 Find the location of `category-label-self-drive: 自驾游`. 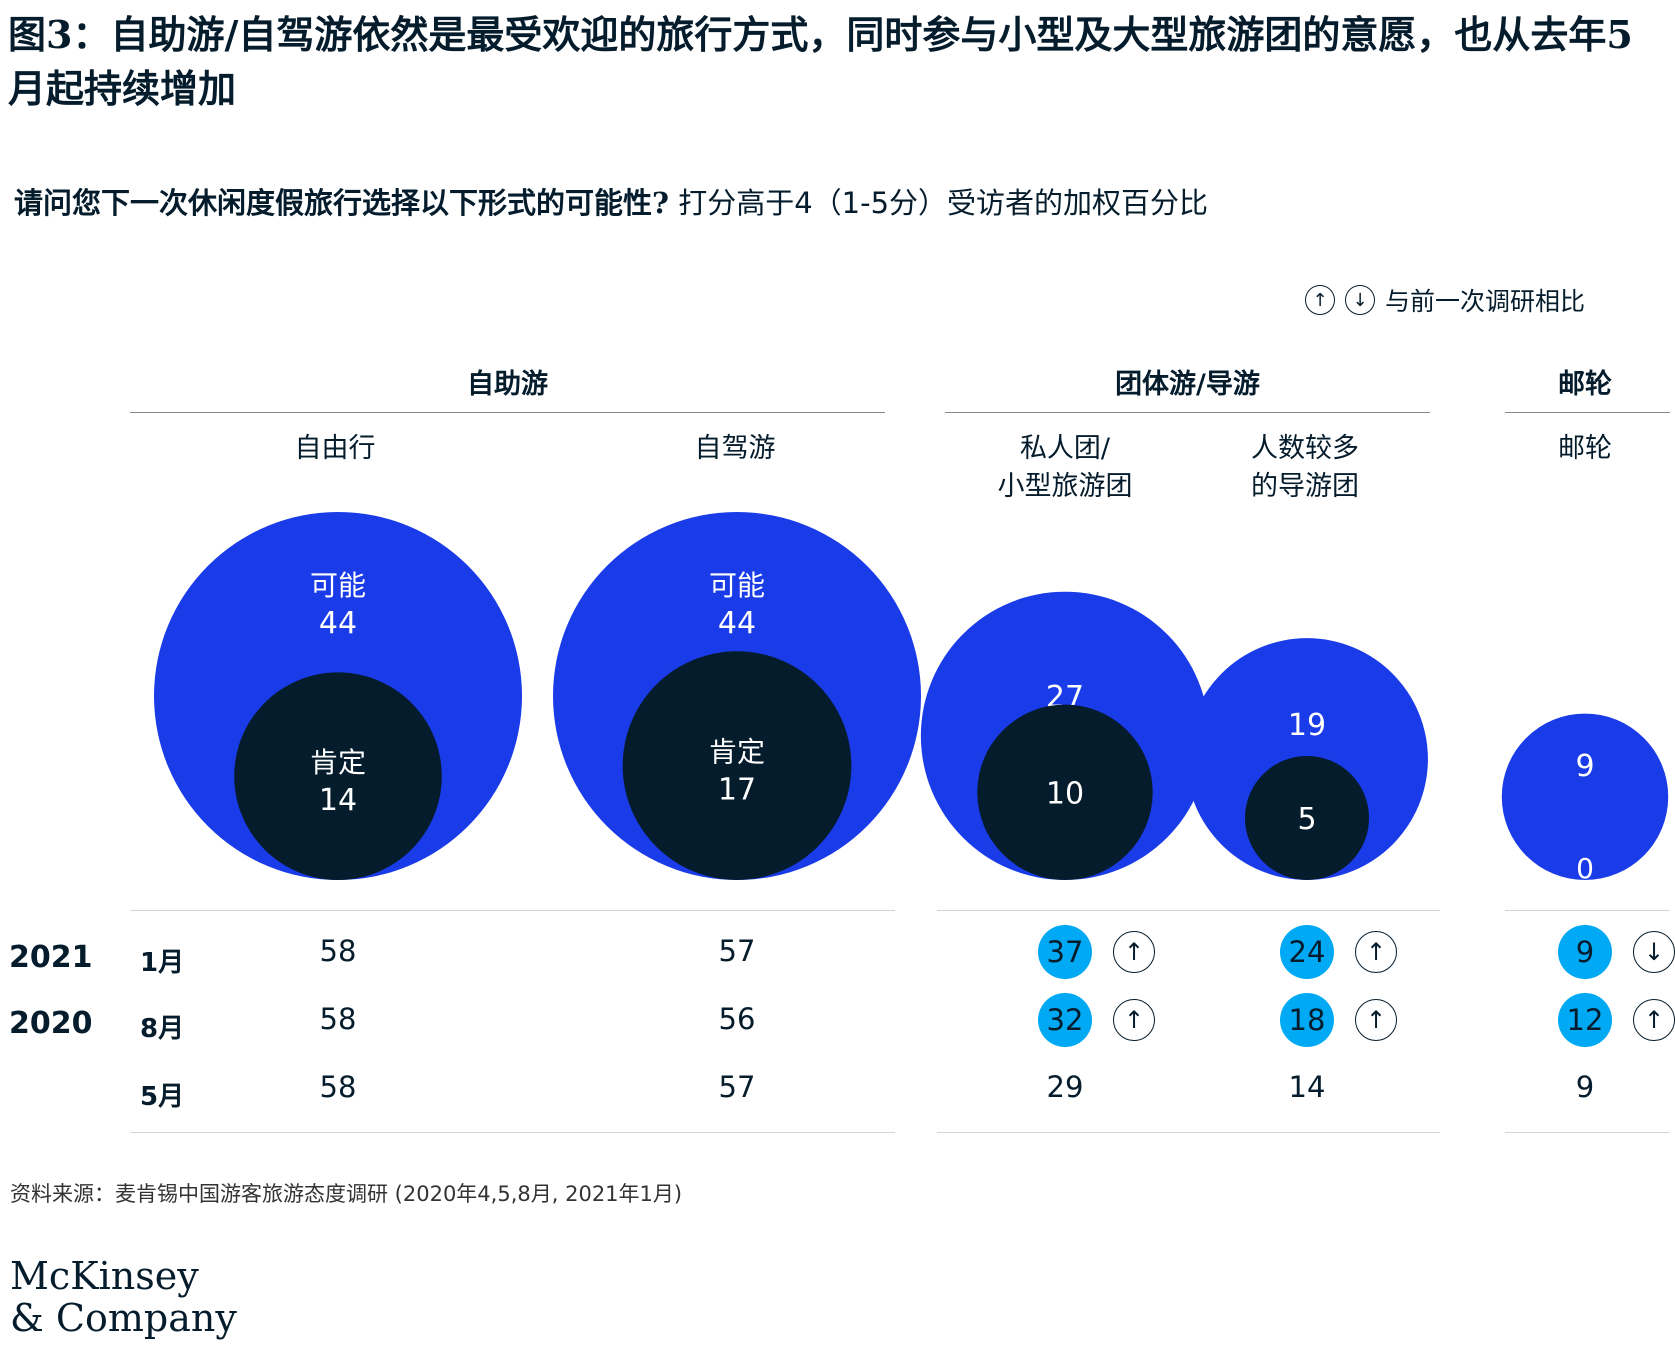

category-label-self-drive: 自驾游 is located at coordinates (735, 448).